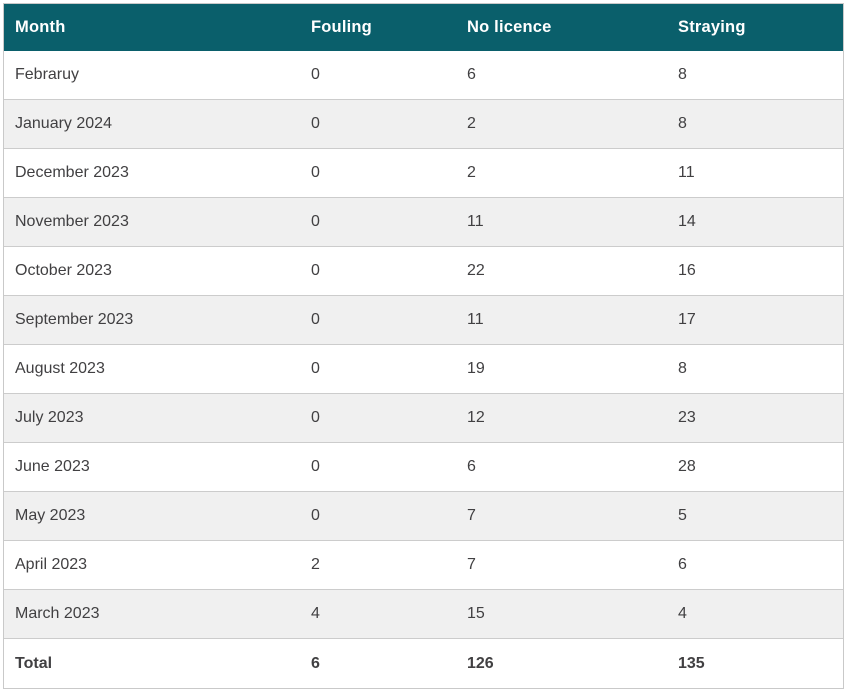 The height and width of the screenshot is (693, 847). I want to click on cell-month: August 2023, so click(152, 369).